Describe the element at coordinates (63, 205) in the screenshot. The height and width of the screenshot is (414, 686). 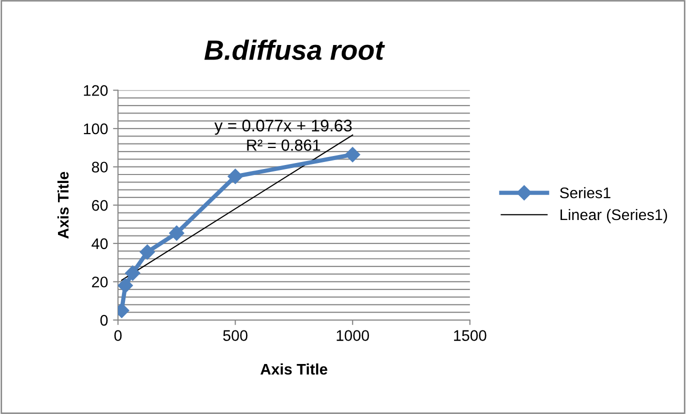
I see `y-axis-title: Axis Title` at that location.